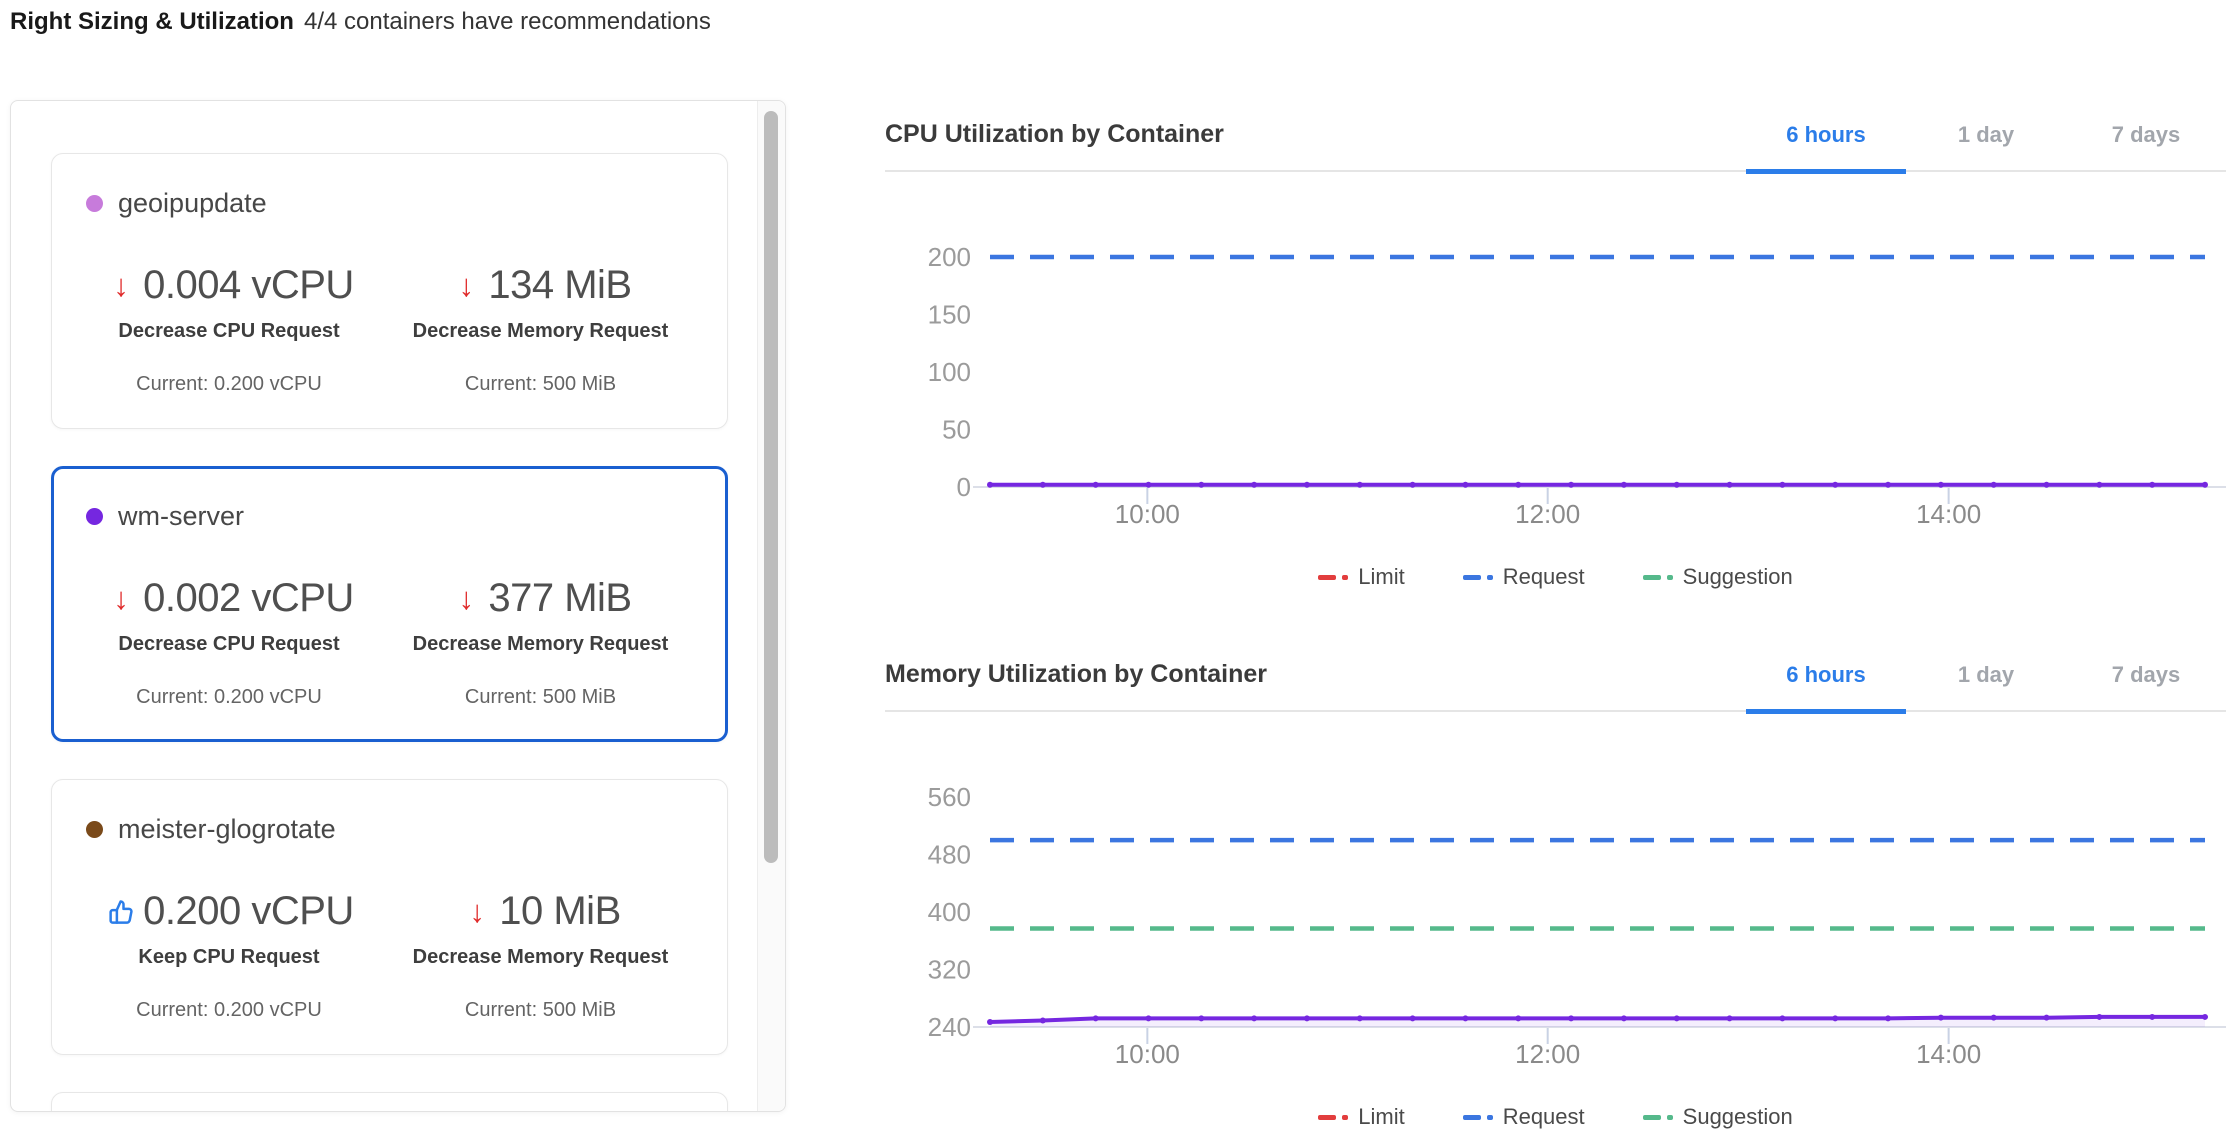  Describe the element at coordinates (227, 829) in the screenshot. I see `container-name: meister-glogrotate` at that location.